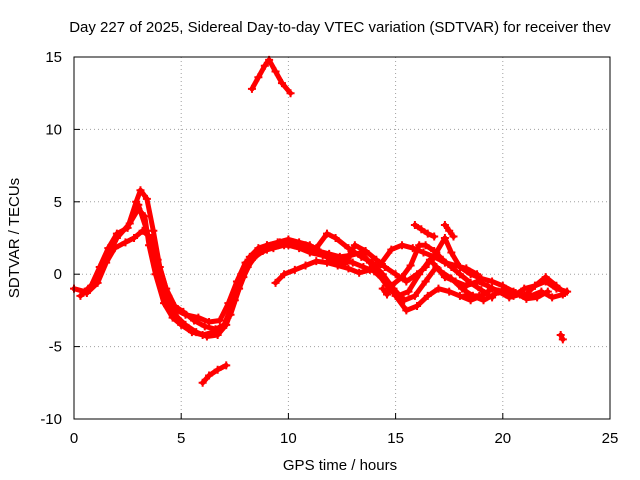 Image resolution: width=640 pixels, height=480 pixels. I want to click on x-tick-label: 15, so click(395, 438).